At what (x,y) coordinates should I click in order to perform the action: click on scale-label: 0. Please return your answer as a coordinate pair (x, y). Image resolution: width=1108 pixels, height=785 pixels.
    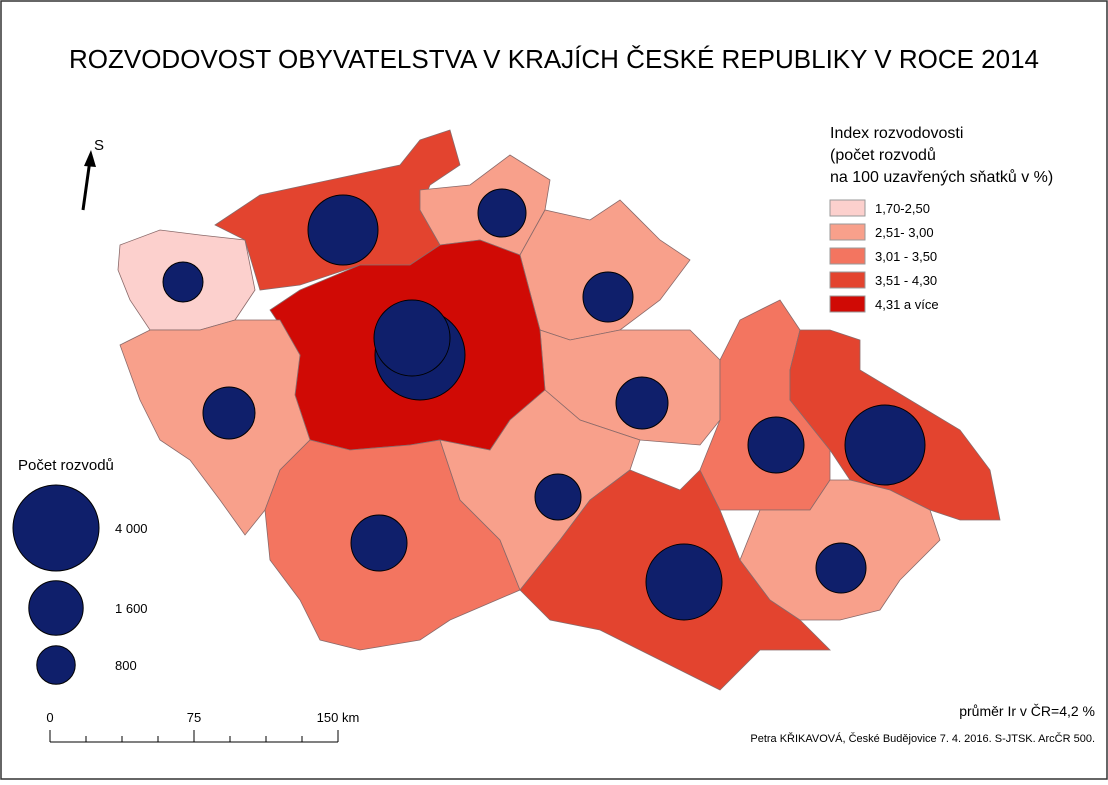
    Looking at the image, I should click on (49, 717).